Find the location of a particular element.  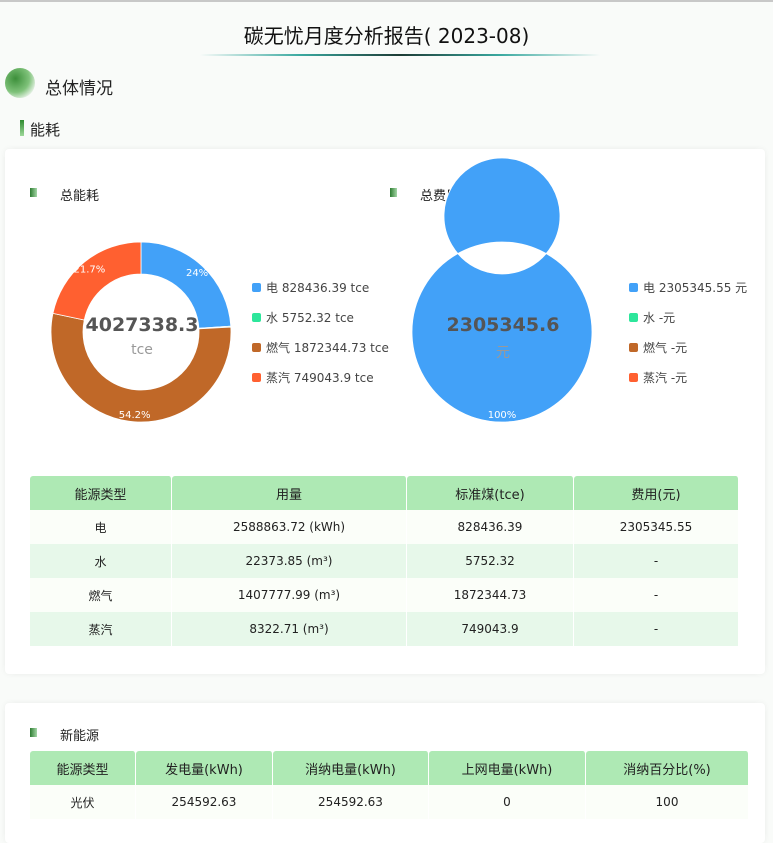

legend-label: 电 828436.39 tce is located at coordinates (318, 288).